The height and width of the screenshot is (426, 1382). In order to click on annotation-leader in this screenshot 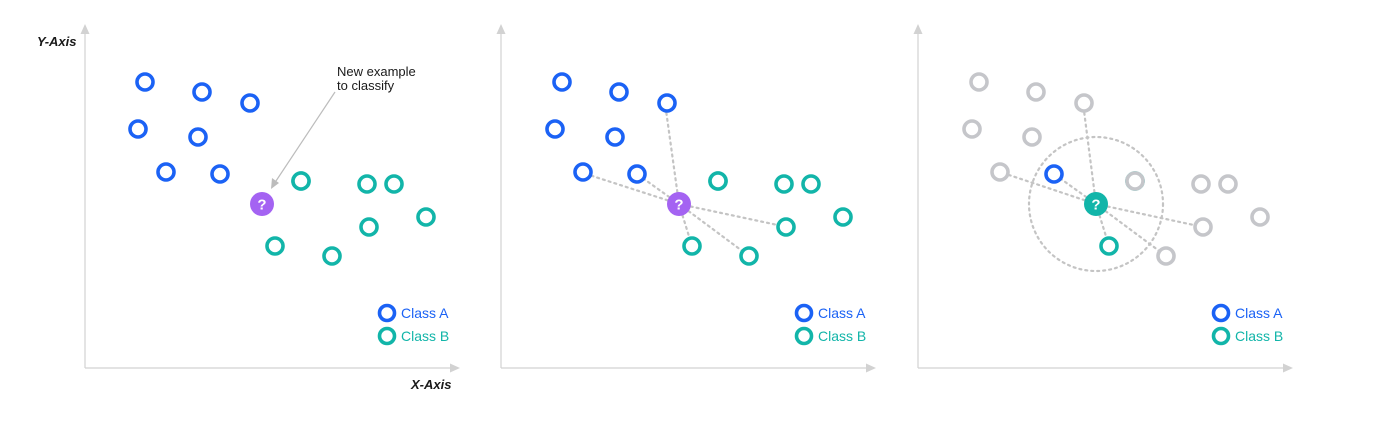, I will do `click(304, 138)`.